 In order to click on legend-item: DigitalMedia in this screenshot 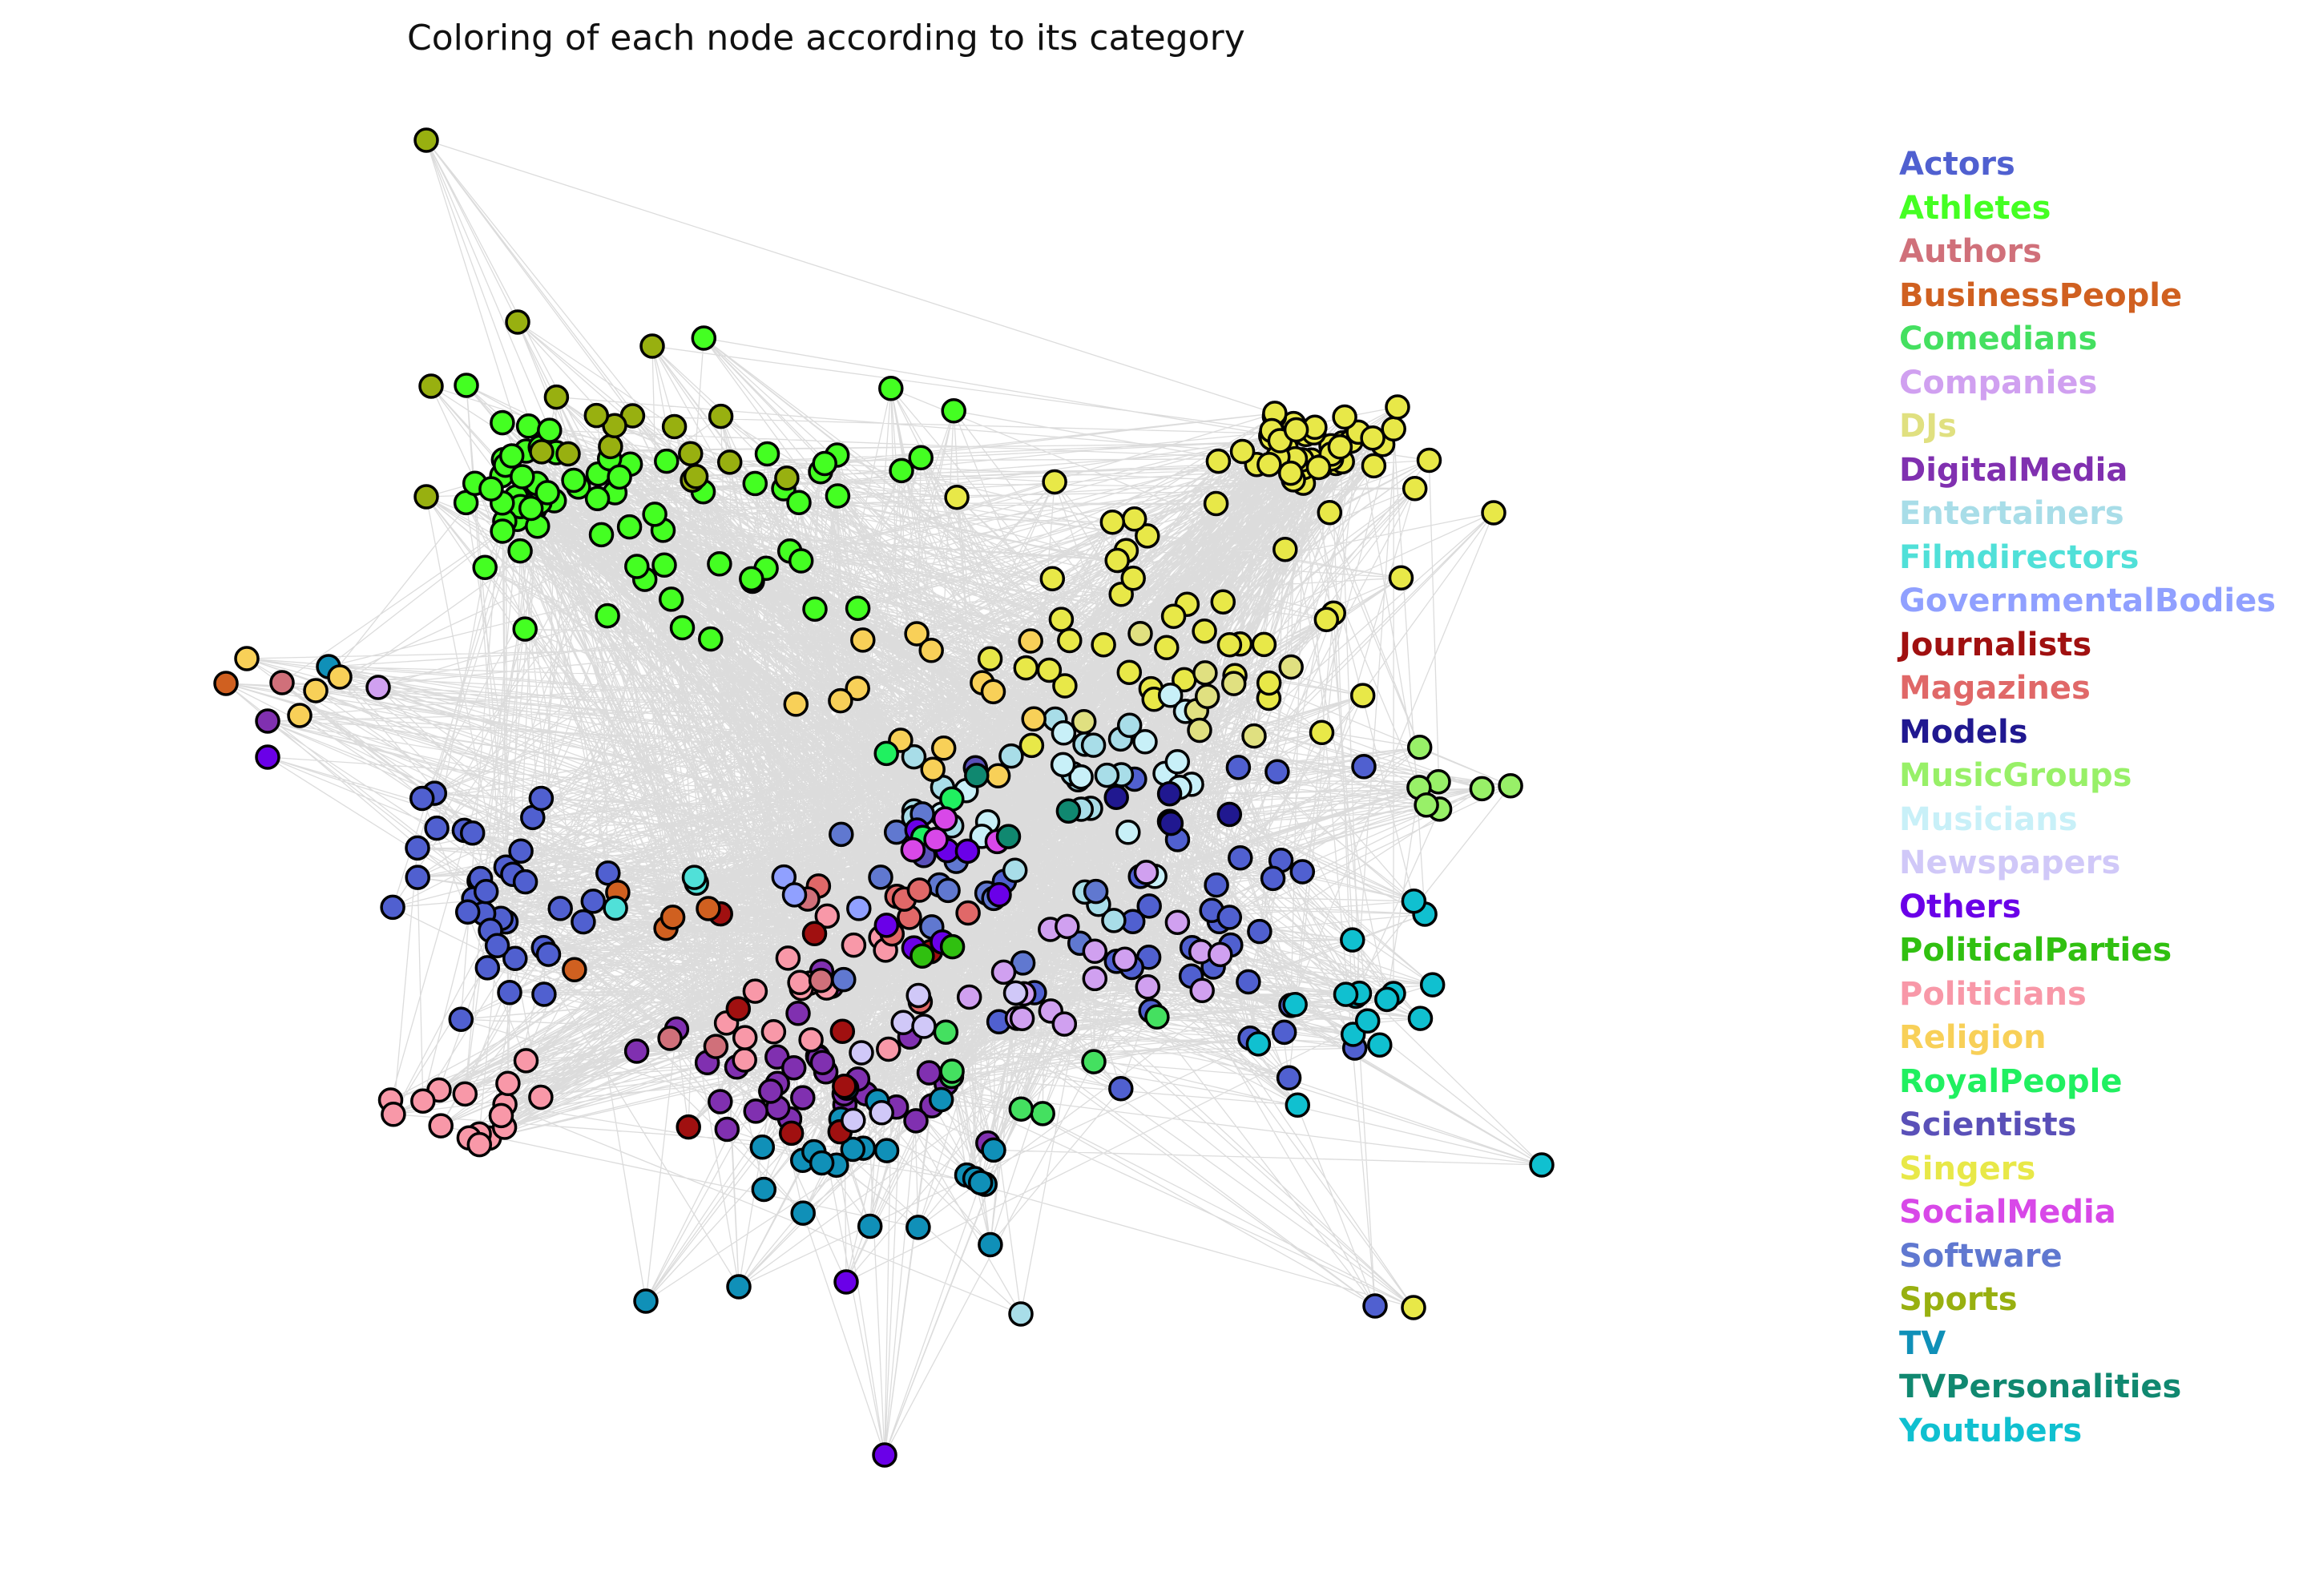, I will do `click(2013, 470)`.